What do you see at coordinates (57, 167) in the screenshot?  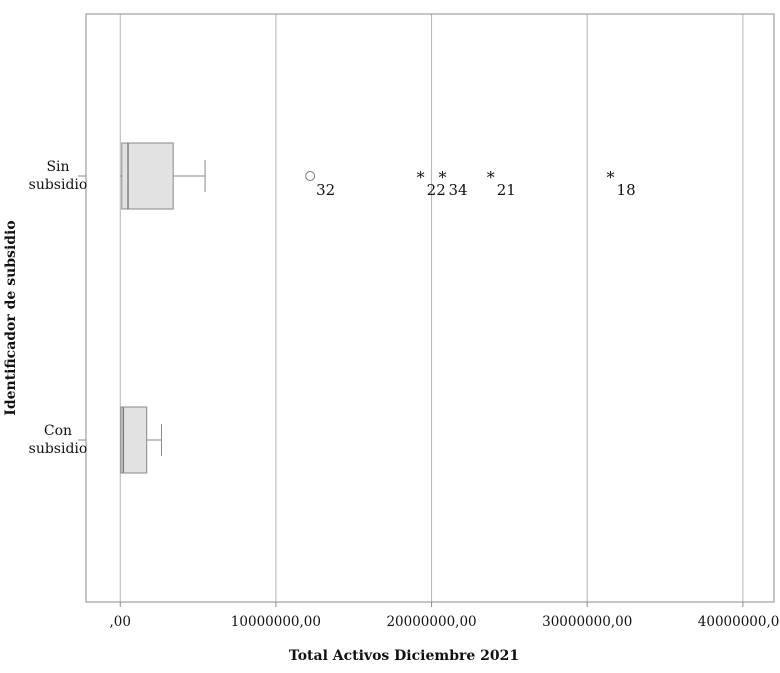 I see `category-label-line: Sin` at bounding box center [57, 167].